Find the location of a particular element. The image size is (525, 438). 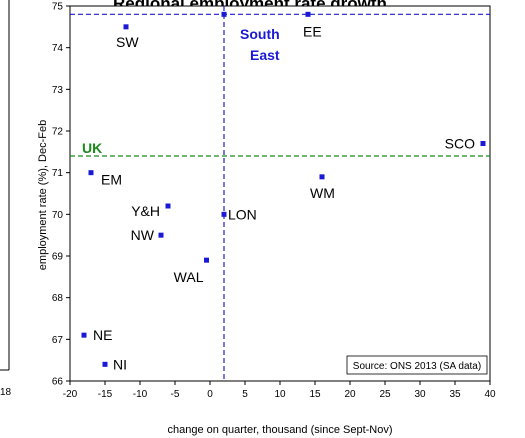

y-tick-label: 67 is located at coordinates (58, 340).